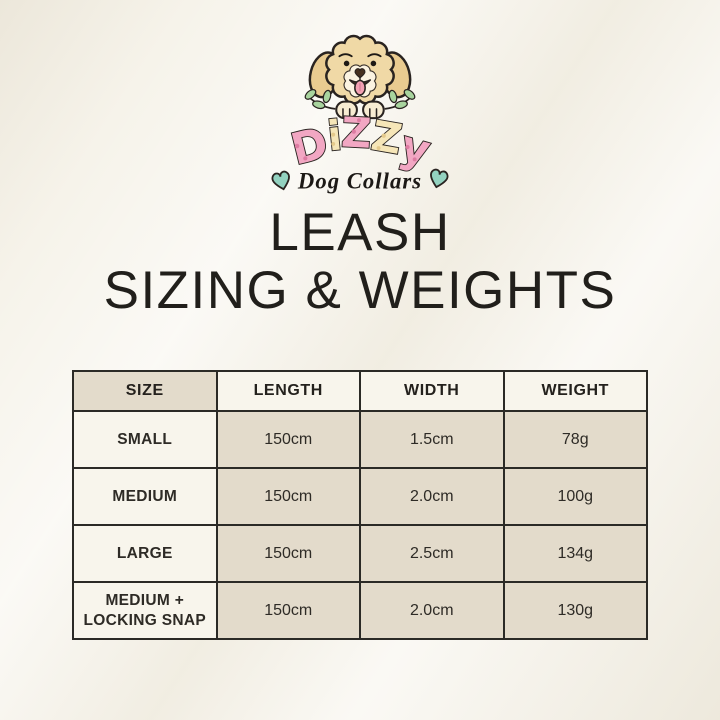 This screenshot has height=720, width=720. What do you see at coordinates (145, 496) in the screenshot?
I see `size-cell: MEDIUM` at bounding box center [145, 496].